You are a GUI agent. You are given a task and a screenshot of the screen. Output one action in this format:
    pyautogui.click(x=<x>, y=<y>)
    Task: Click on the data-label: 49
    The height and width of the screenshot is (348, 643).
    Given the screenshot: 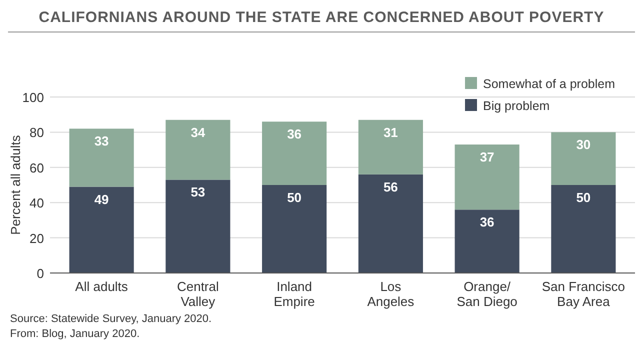 What is the action you would take?
    pyautogui.click(x=101, y=199)
    